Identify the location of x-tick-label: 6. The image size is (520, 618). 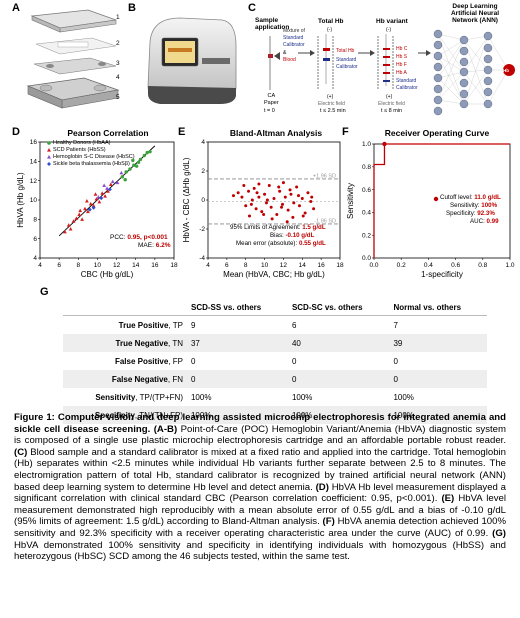
(227, 265).